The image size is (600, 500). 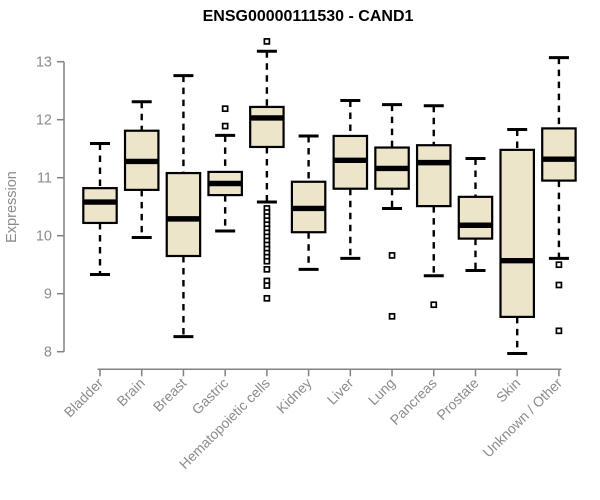 What do you see at coordinates (48, 295) in the screenshot?
I see `y-tick-label: 9` at bounding box center [48, 295].